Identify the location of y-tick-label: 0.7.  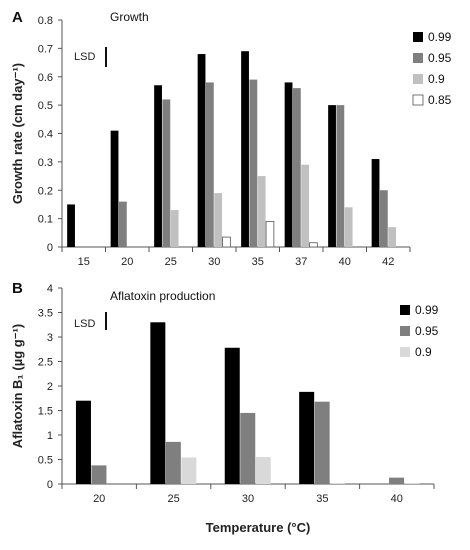
(45, 49).